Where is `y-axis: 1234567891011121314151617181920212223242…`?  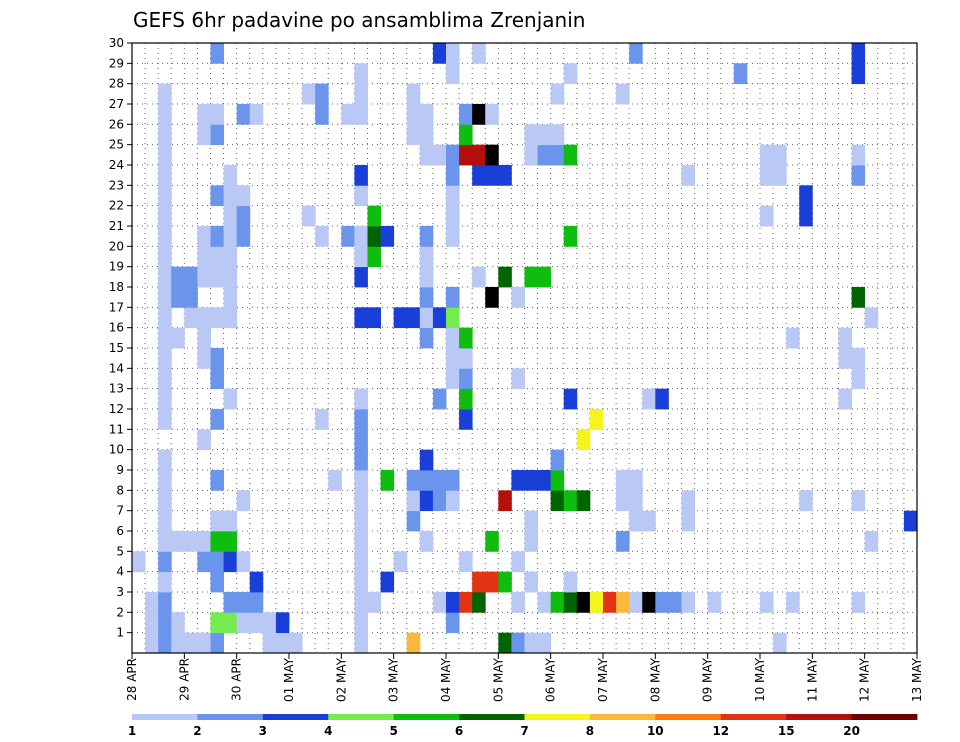
y-axis: 1234567891011121314151617181920212223242… is located at coordinates (120, 338).